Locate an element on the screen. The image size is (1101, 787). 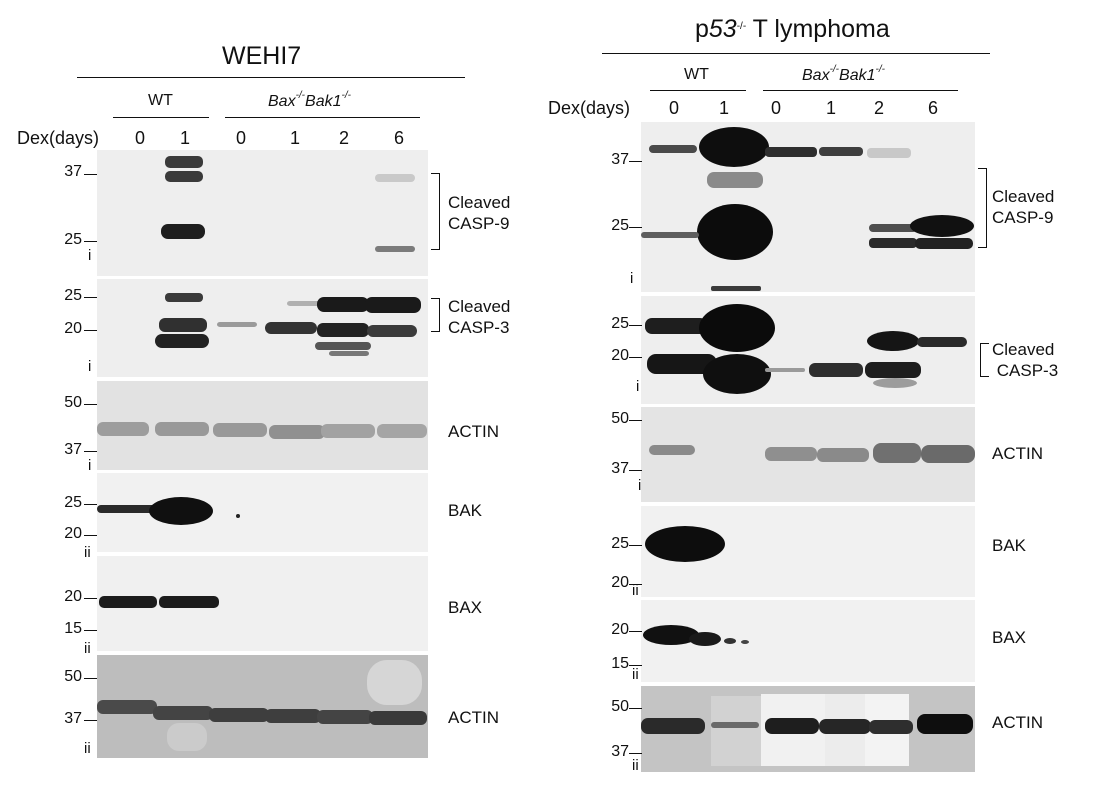
right-p5-marker-low: 15 is located at coordinates (620, 663).